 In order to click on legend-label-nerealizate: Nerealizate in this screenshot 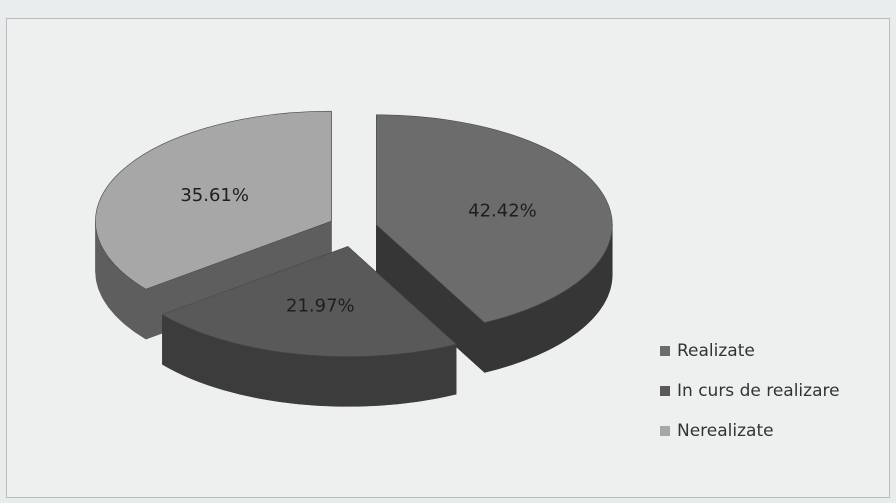, I will do `click(725, 431)`.